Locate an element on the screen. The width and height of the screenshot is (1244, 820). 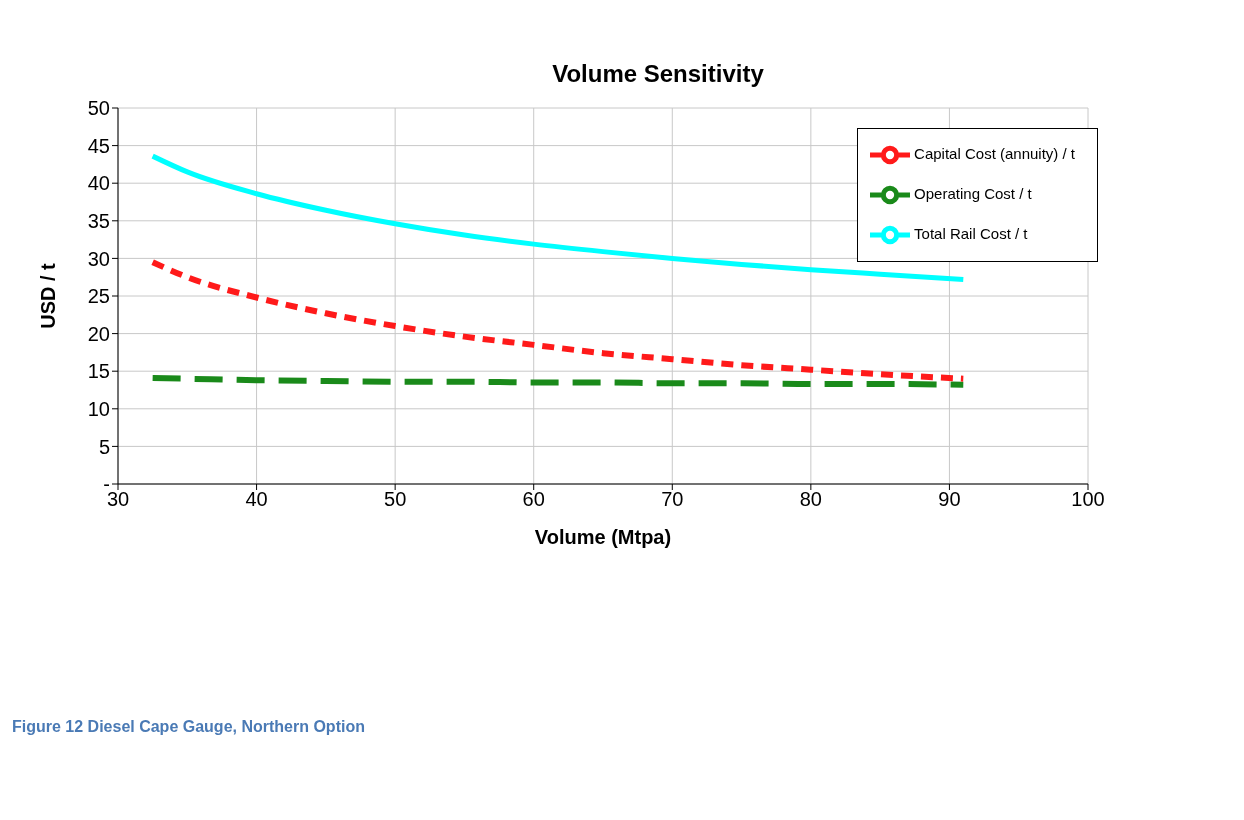
x-tick-label: 50 is located at coordinates (395, 499).